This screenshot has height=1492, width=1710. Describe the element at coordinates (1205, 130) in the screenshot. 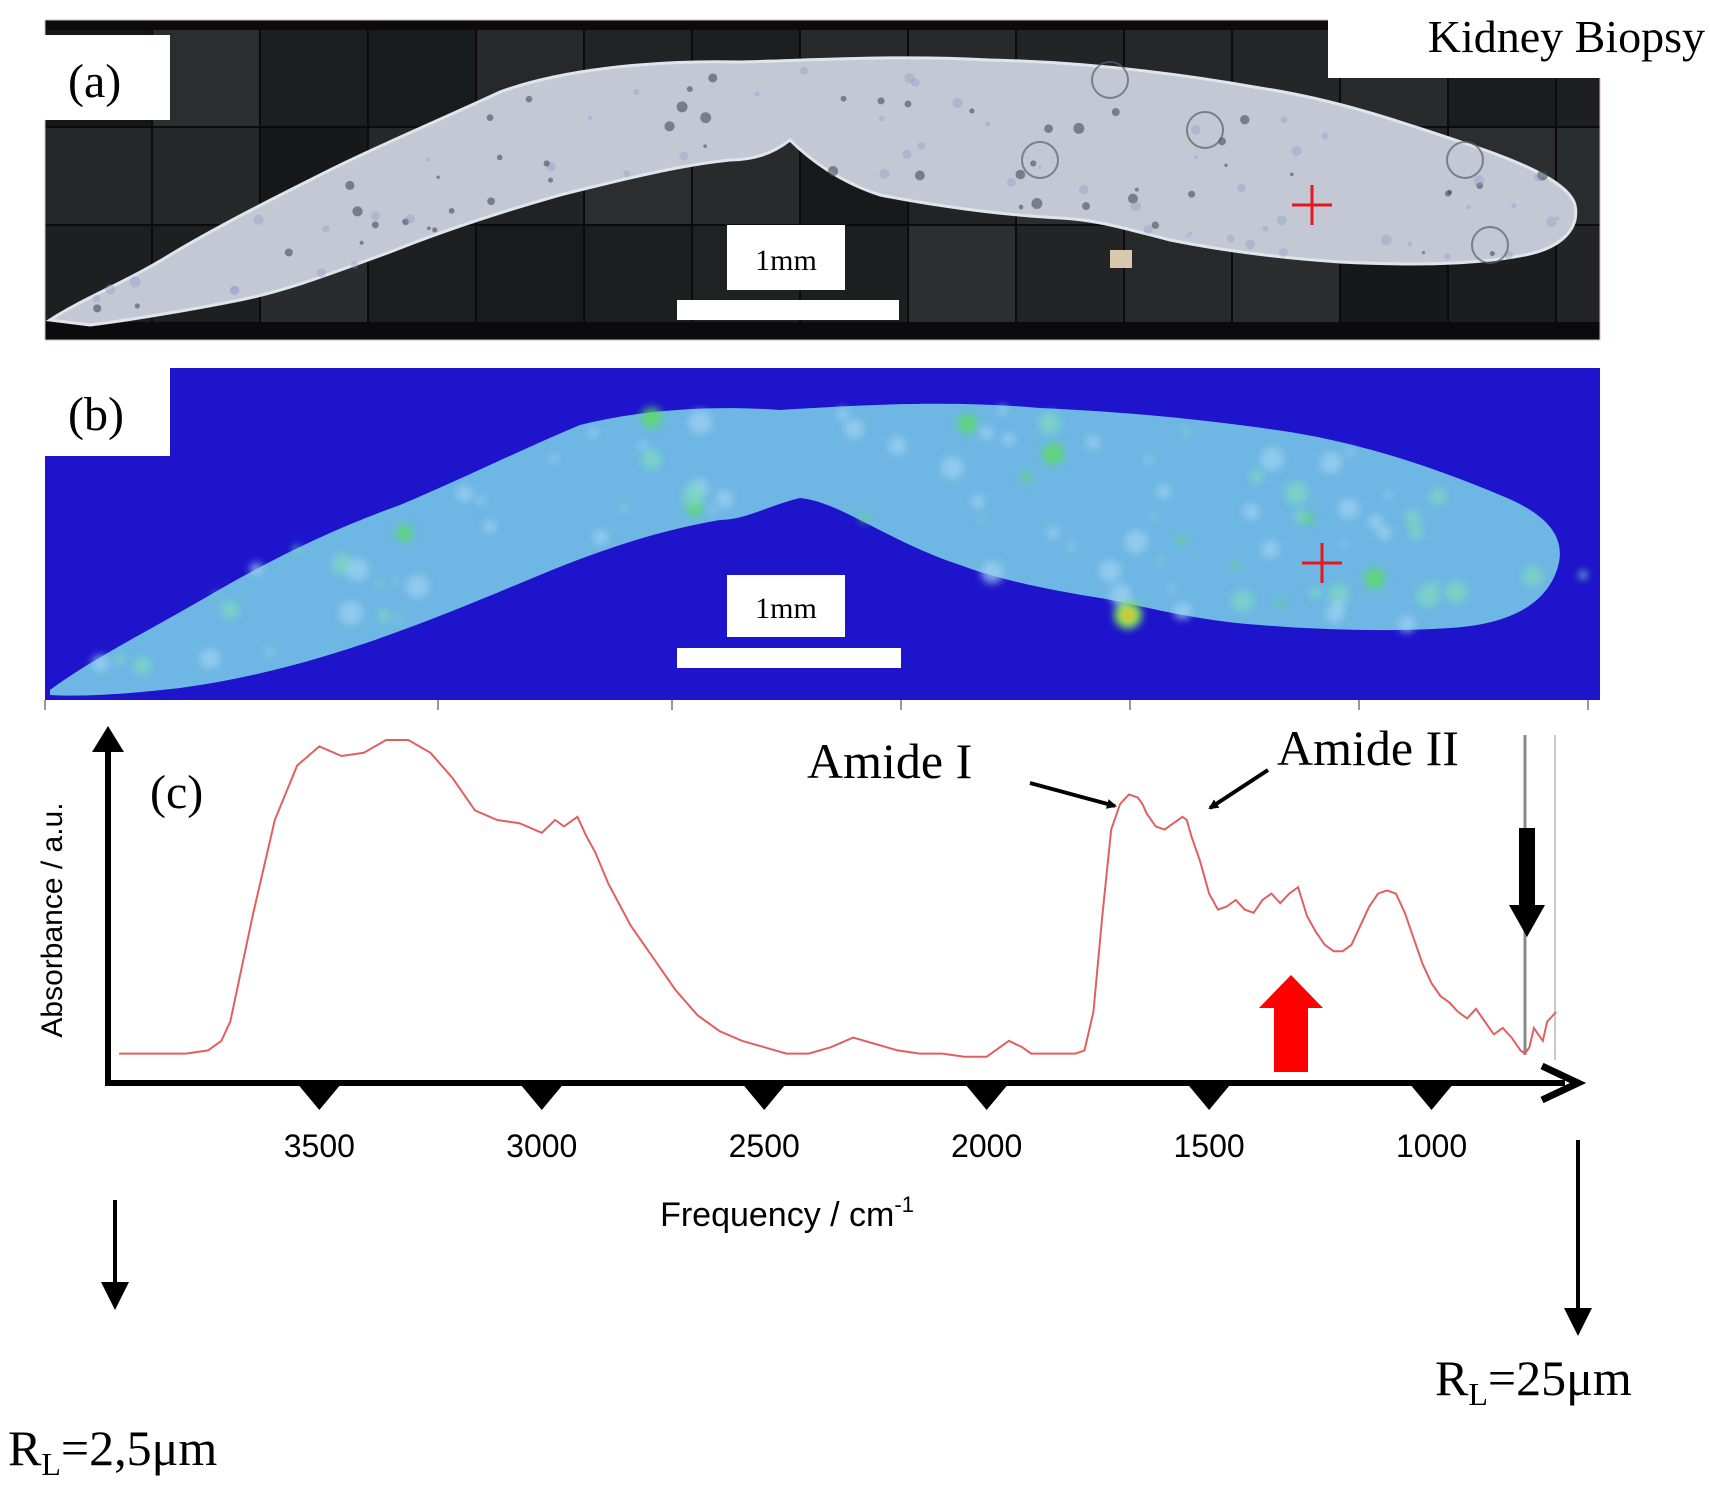

I see `glomerulus-outline` at that location.